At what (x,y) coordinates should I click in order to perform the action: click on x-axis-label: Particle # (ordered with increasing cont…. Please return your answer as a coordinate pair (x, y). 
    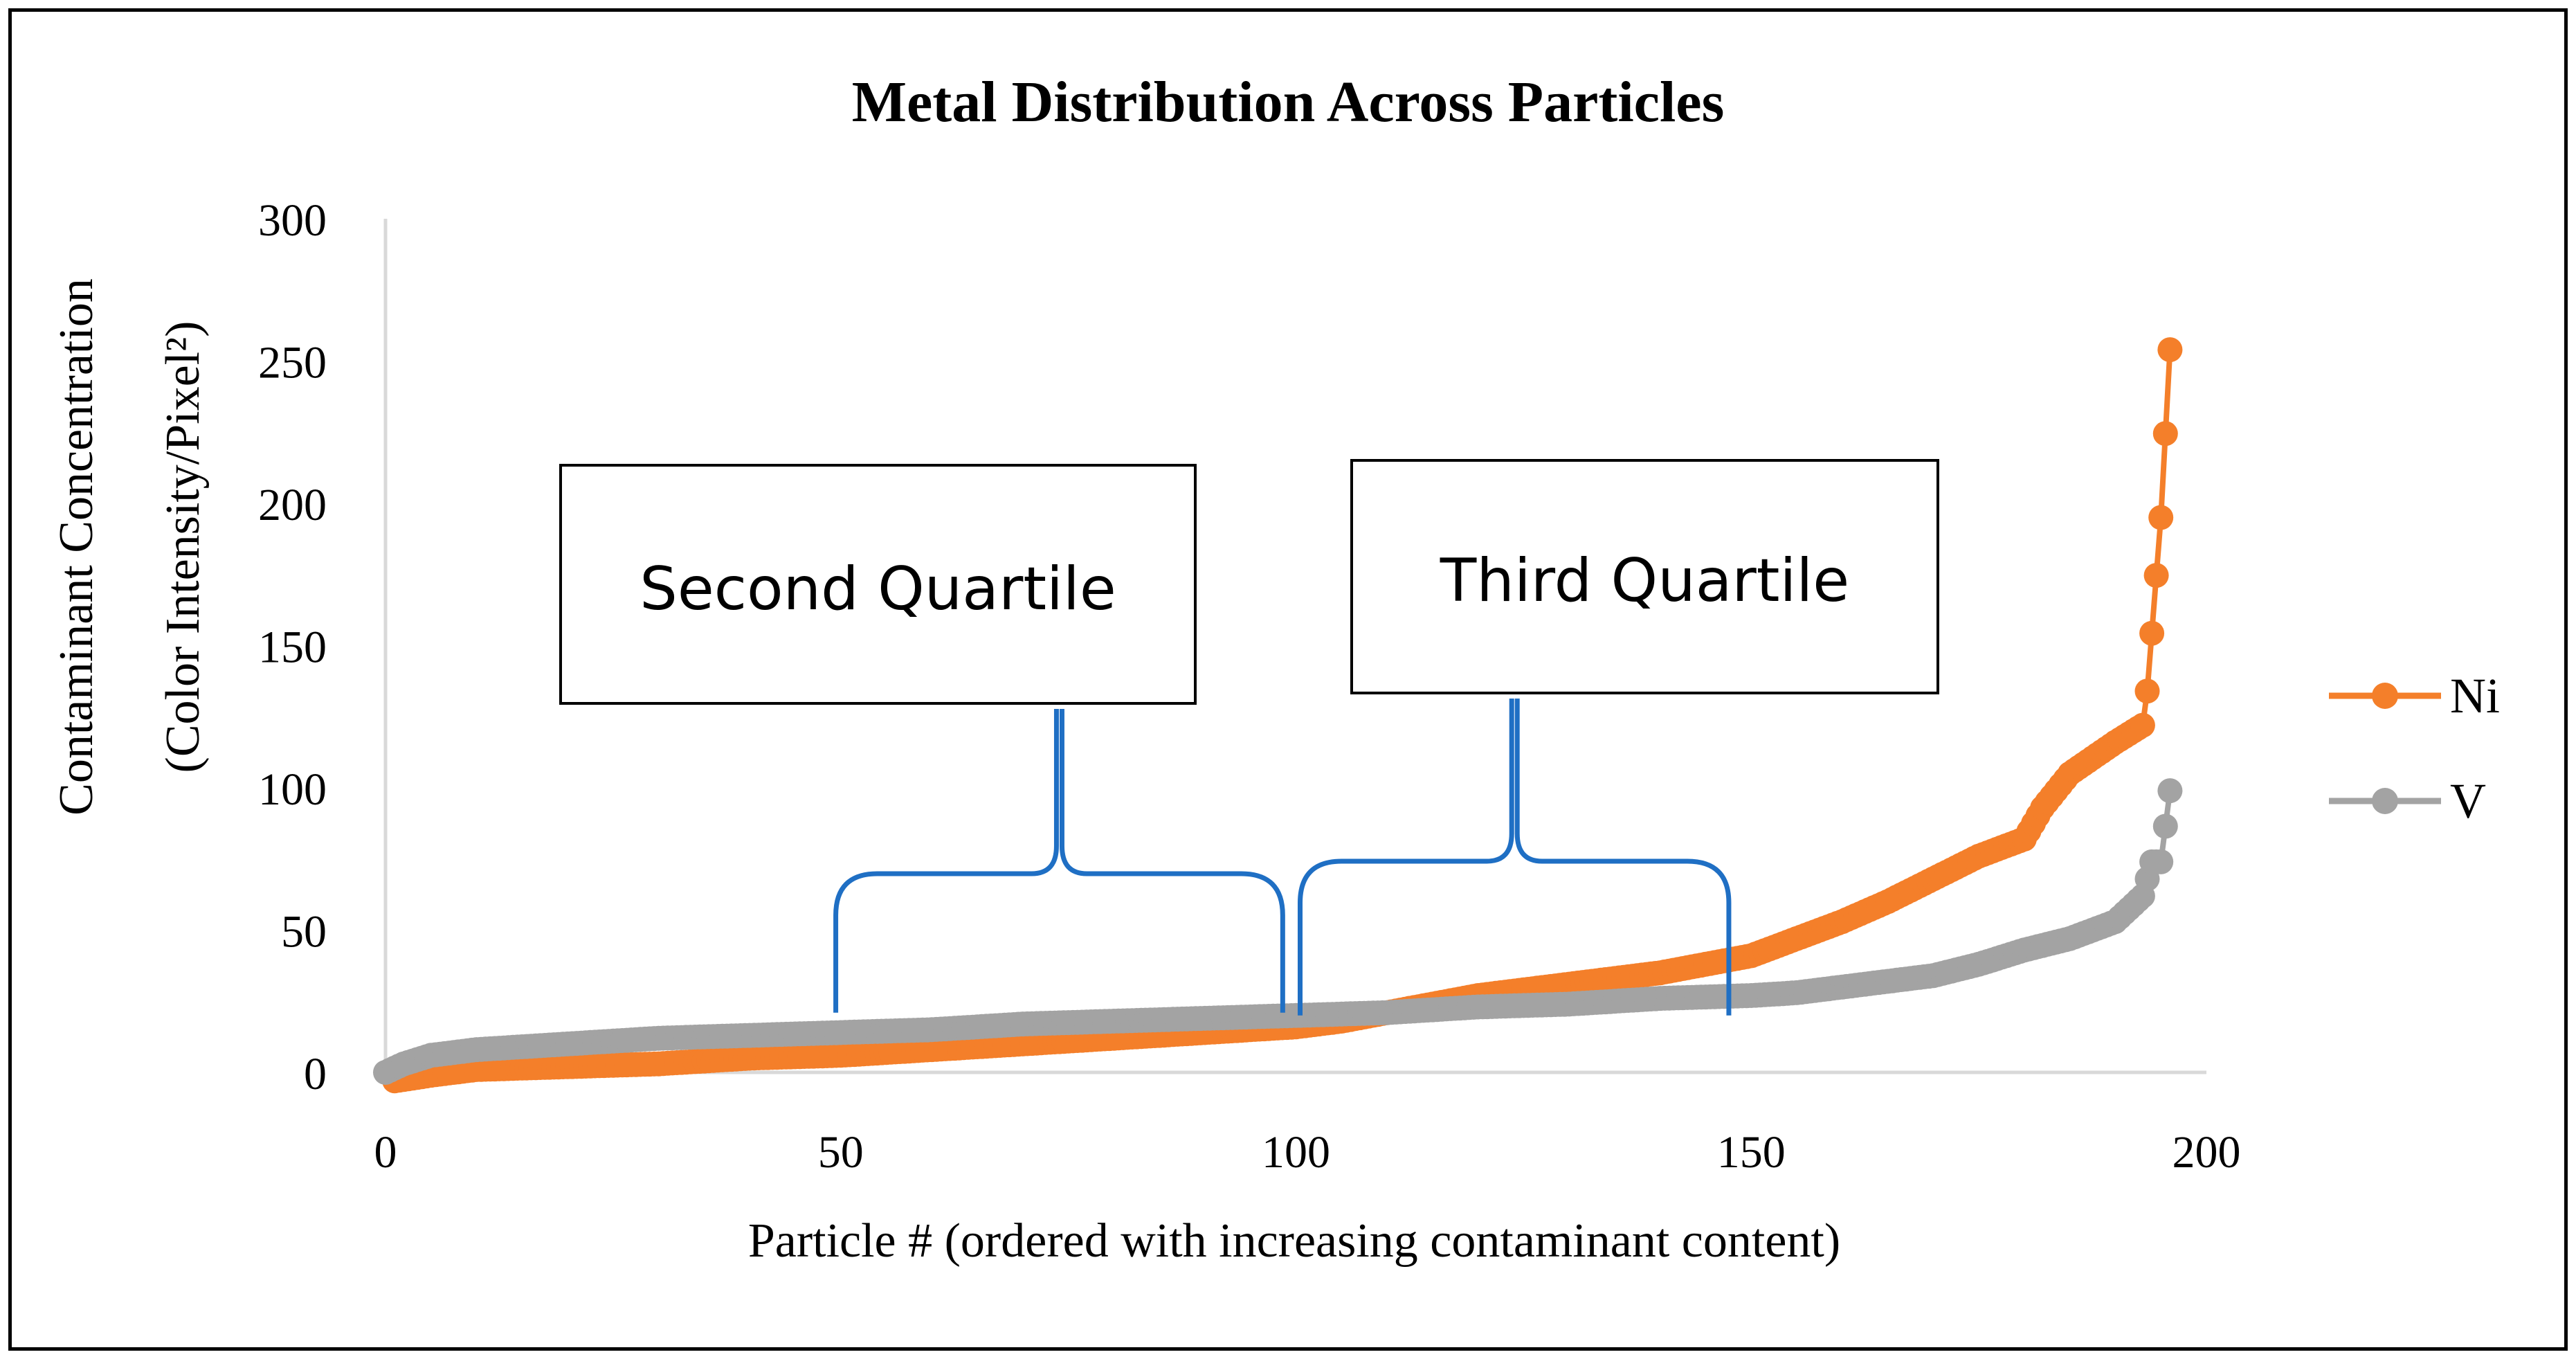
    Looking at the image, I should click on (1294, 1241).